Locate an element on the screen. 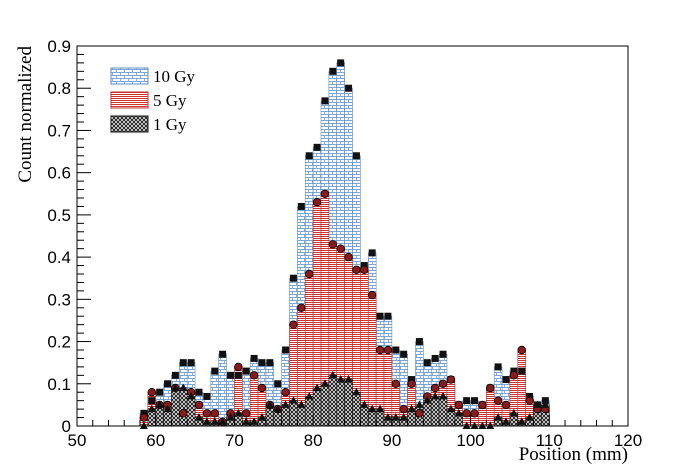  x-tick-label: 50 is located at coordinates (77, 440).